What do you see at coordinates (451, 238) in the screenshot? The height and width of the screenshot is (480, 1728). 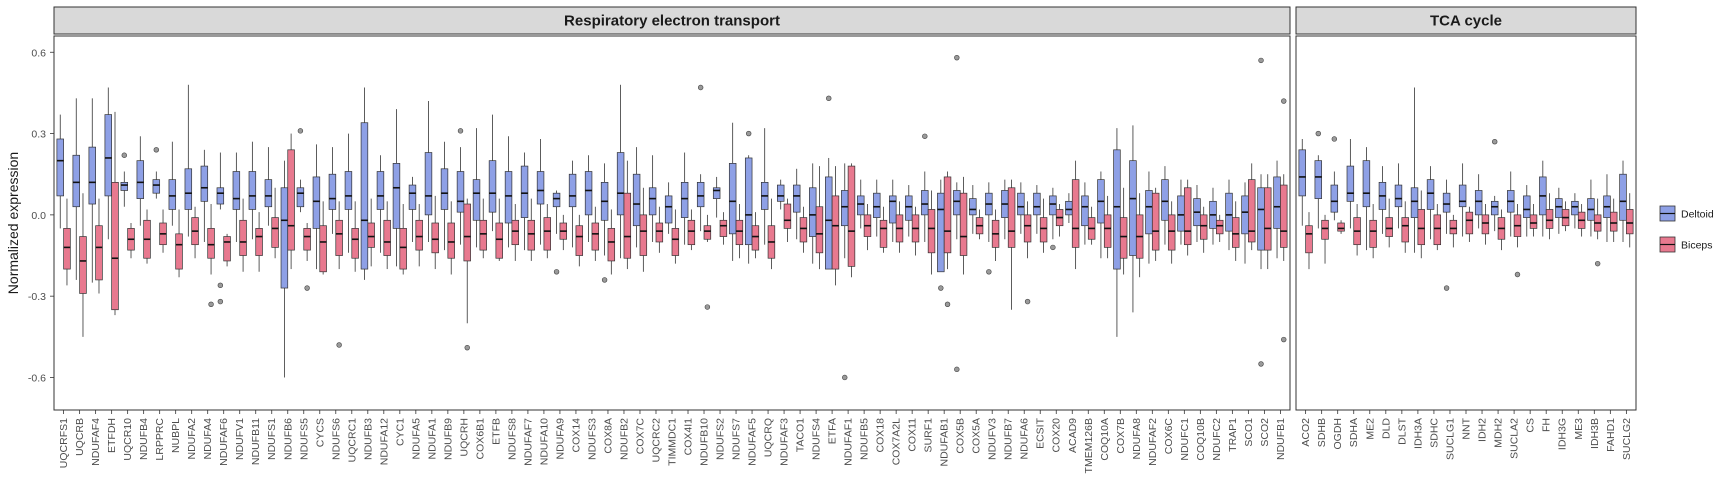 I see `box-biceps-NDUFB9` at bounding box center [451, 238].